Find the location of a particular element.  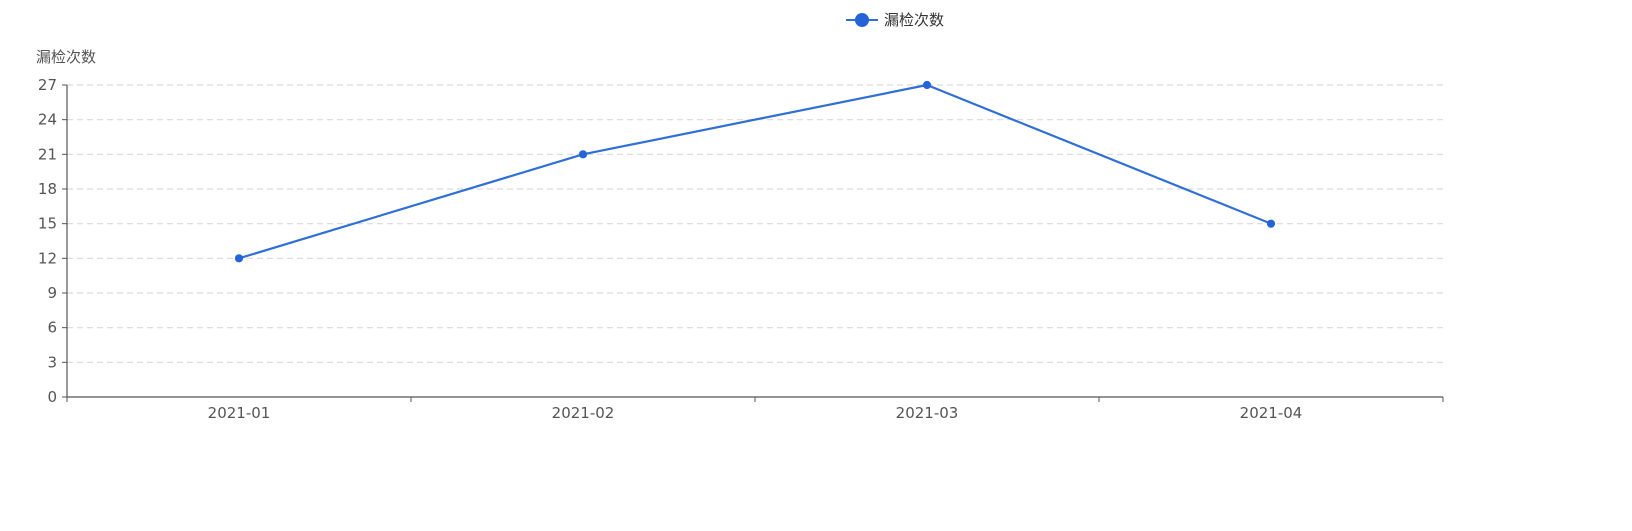

legend-marker-icon is located at coordinates (862, 20).